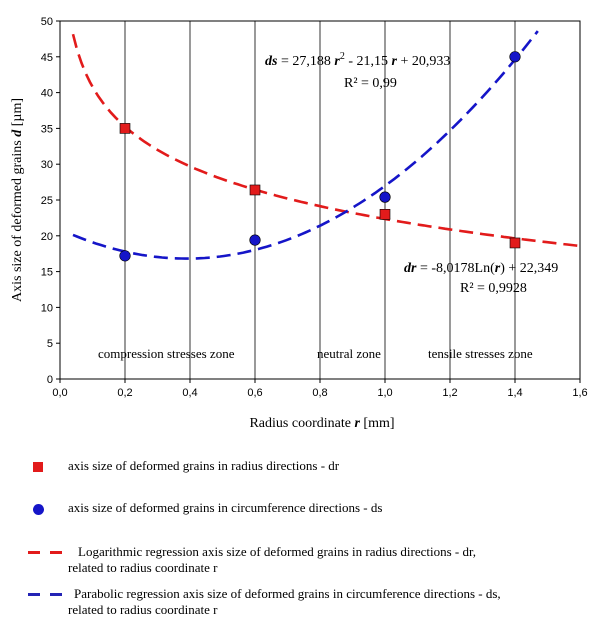 The height and width of the screenshot is (634, 600). I want to click on ds-equation-part1: = 27,188, so click(307, 61).